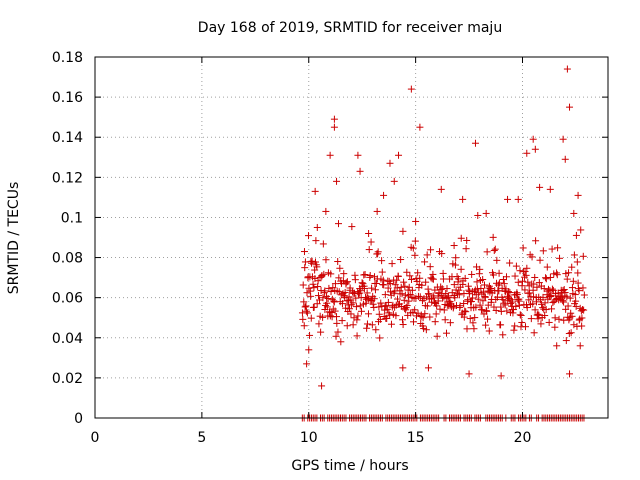 Image resolution: width=640 pixels, height=480 pixels. Describe the element at coordinates (67, 379) in the screenshot. I see `y-tick-label: 0.02` at that location.